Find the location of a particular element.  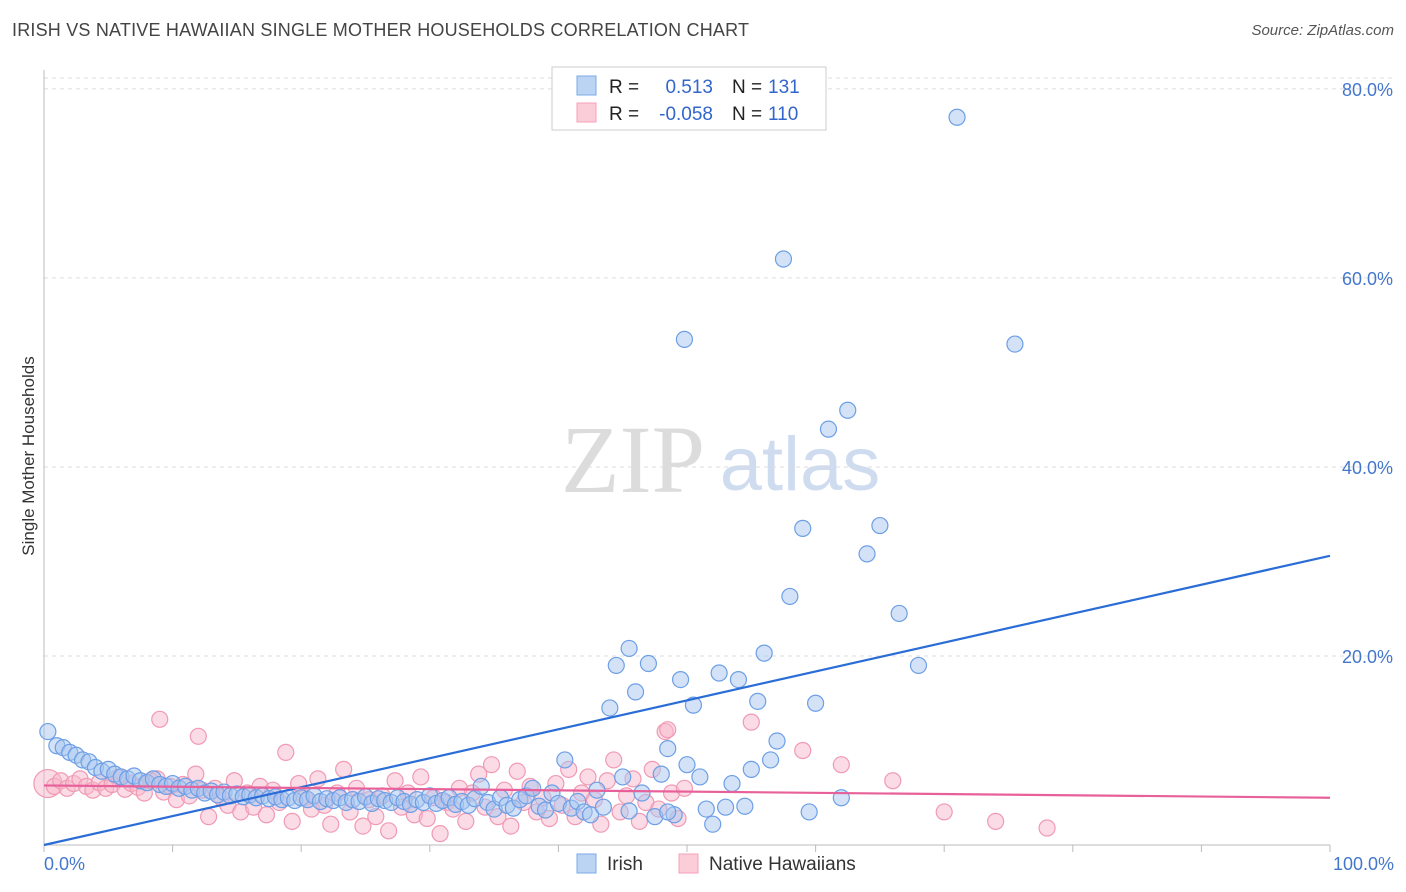

legend-r-value-native-hawaiians: -0.058 is located at coordinates (686, 114).